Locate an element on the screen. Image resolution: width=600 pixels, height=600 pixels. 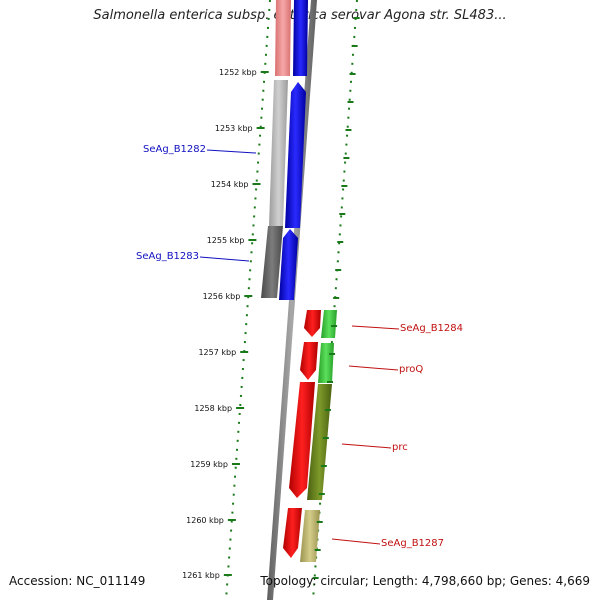
gene-olive-prc is located at coordinates (319, 442).